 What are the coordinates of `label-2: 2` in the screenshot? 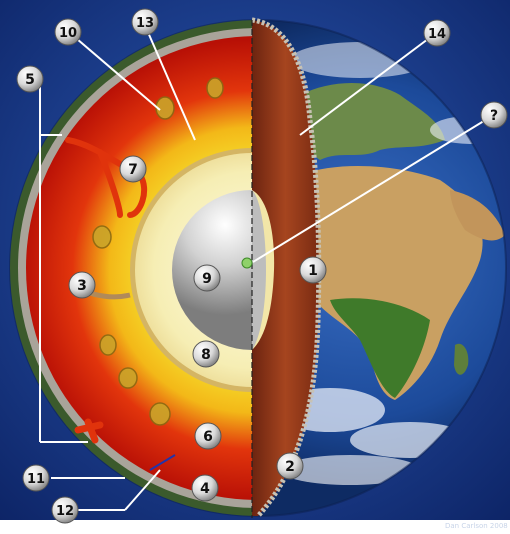 It's located at (290, 467).